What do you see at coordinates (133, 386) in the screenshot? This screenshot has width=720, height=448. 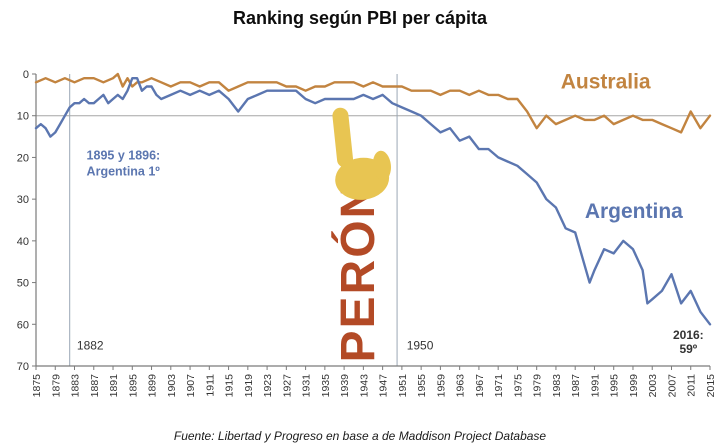 I see `x-tick-label: 1895` at bounding box center [133, 386].